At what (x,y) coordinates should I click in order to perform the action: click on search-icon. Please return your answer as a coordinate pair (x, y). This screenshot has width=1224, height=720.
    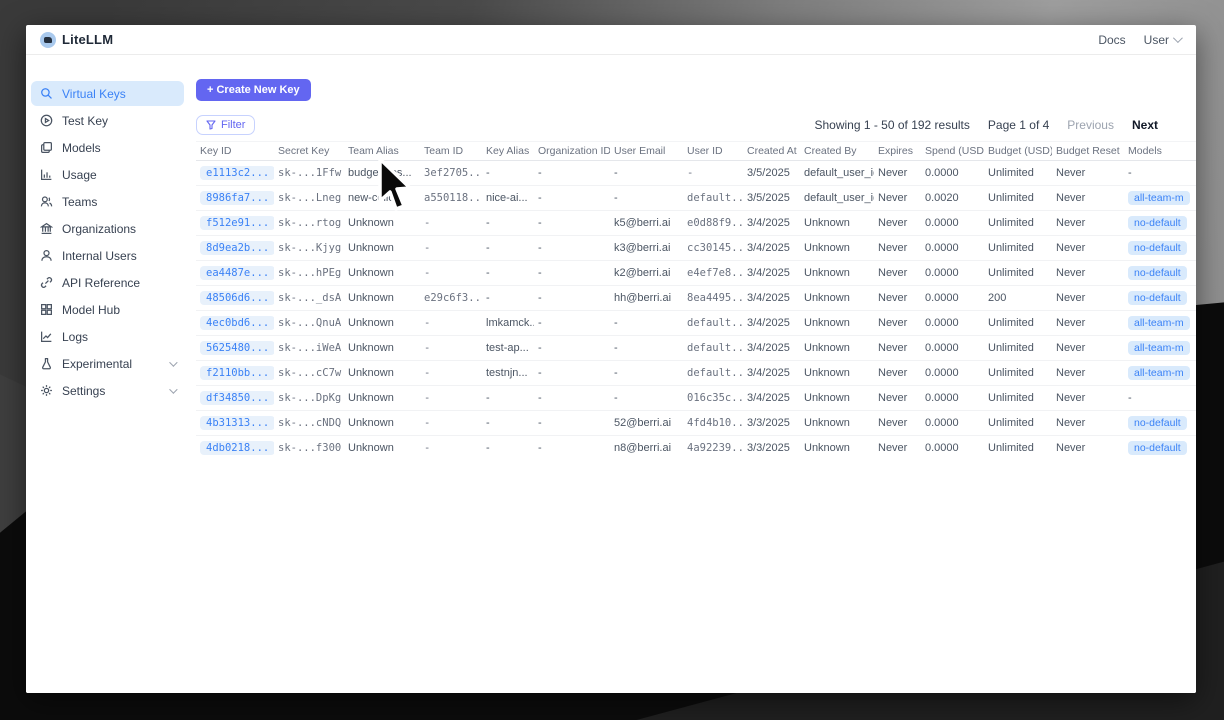
    Looking at the image, I should click on (46, 93).